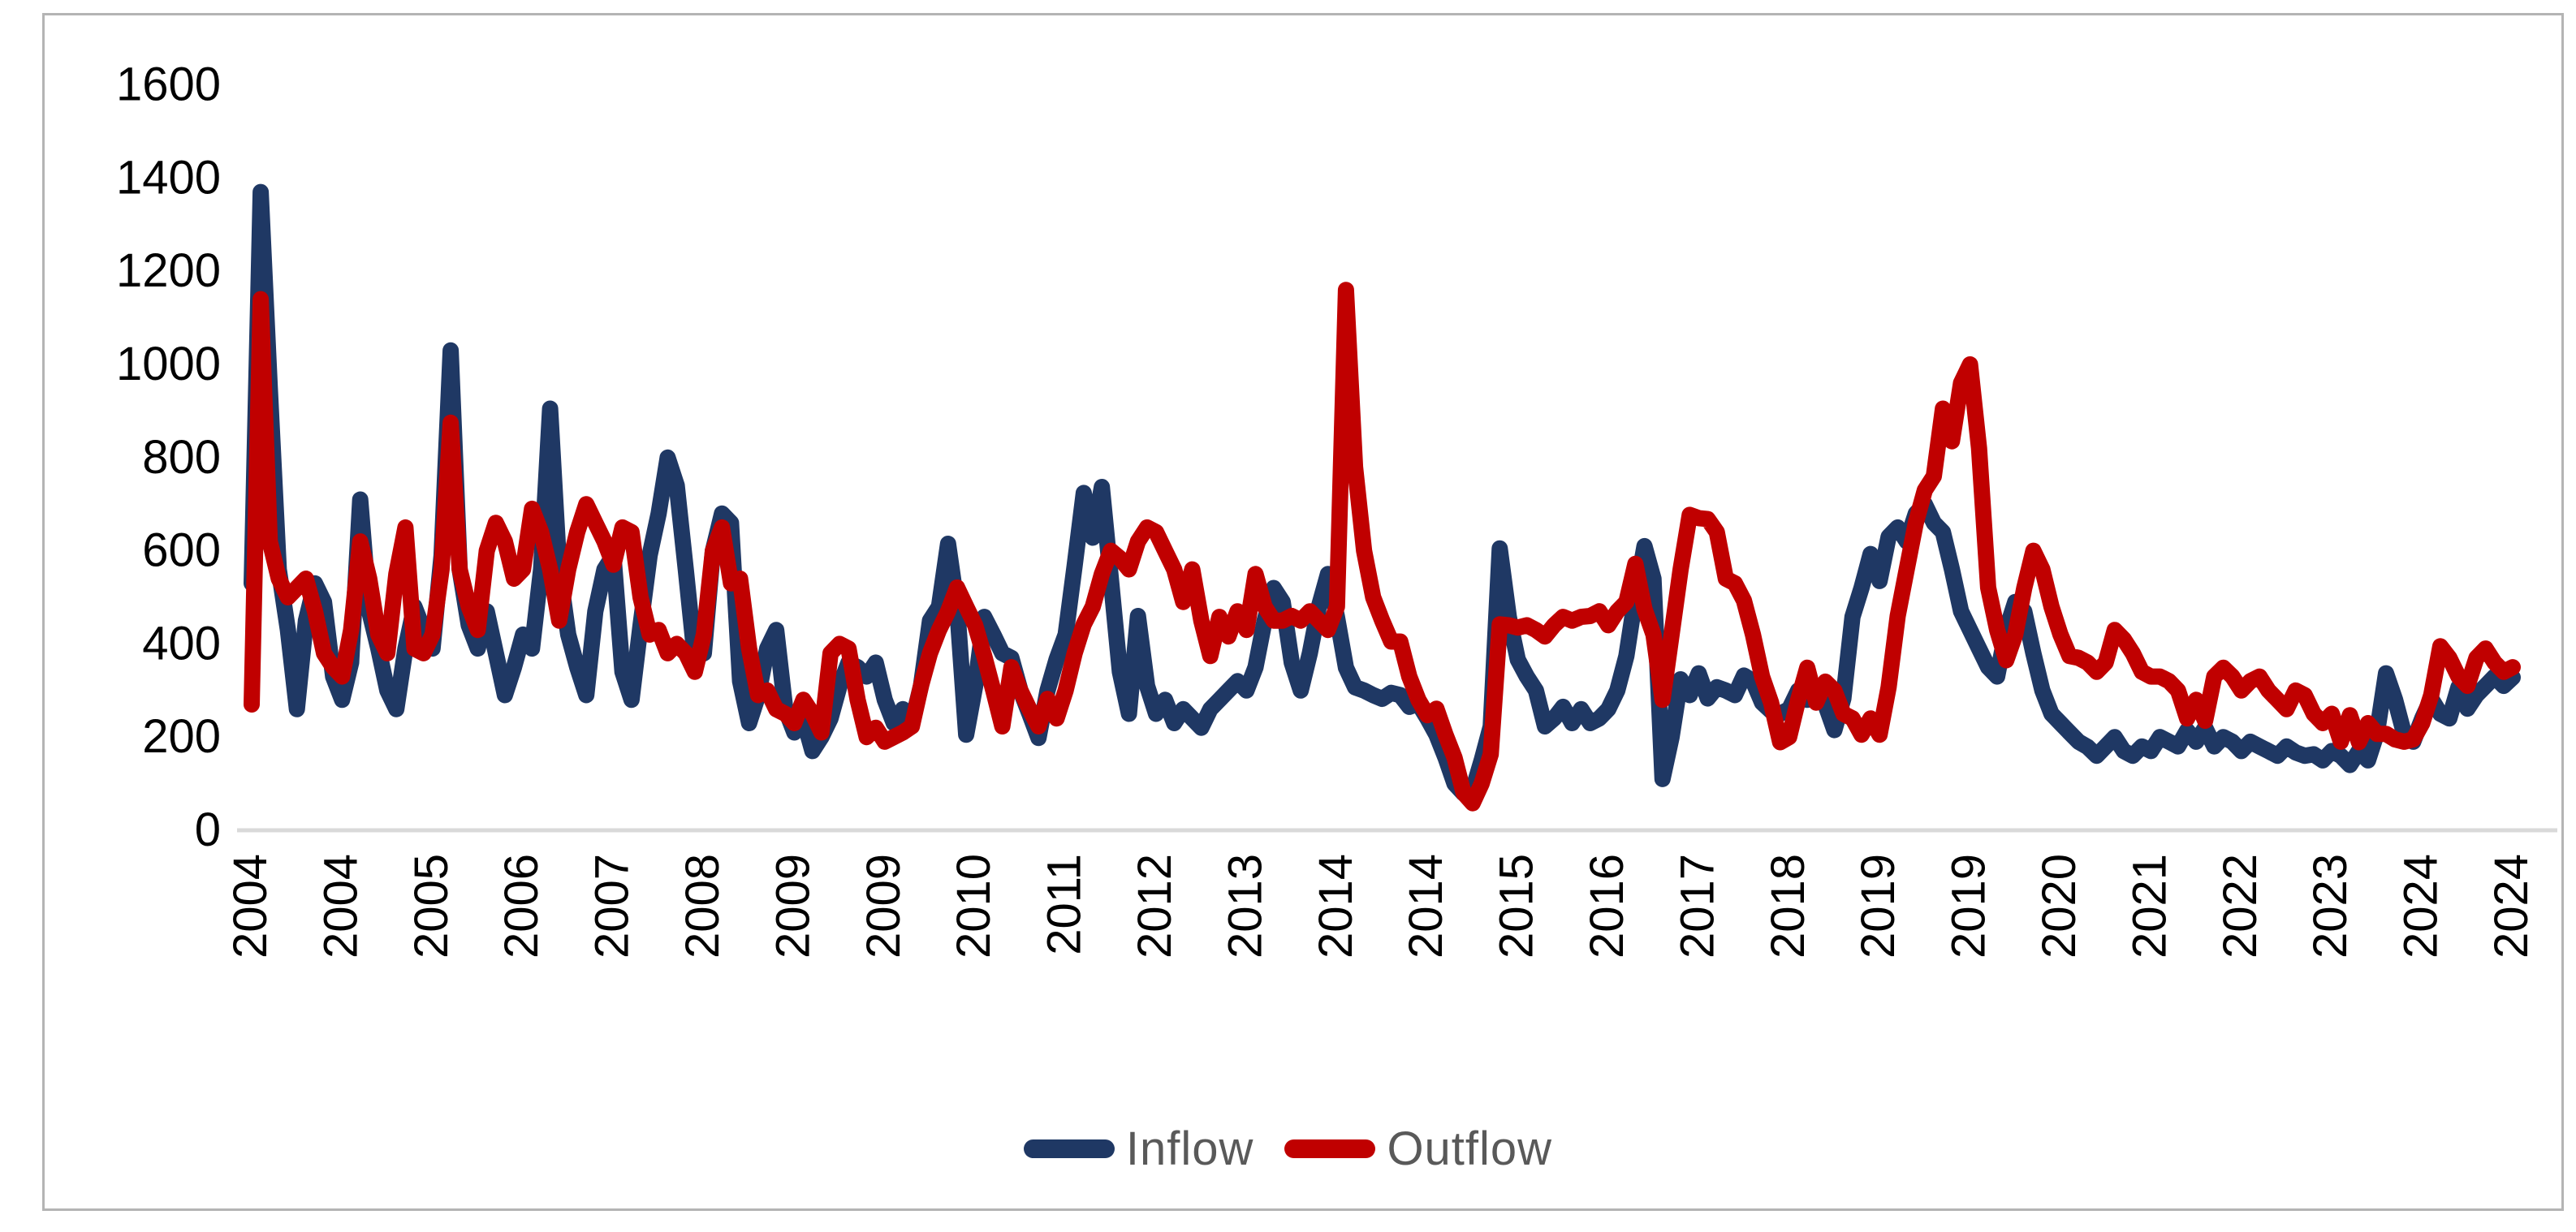 The width and height of the screenshot is (2576, 1232). What do you see at coordinates (2059, 906) in the screenshot?
I see `x-axis-tick-label: 2020` at bounding box center [2059, 906].